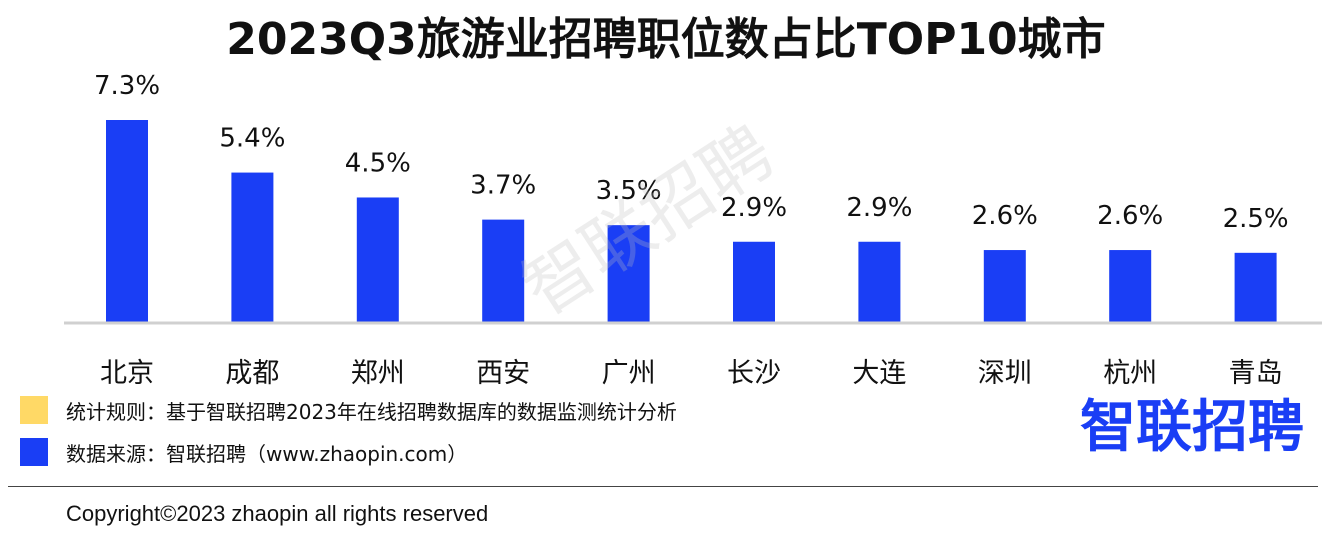 This screenshot has width=1332, height=541. I want to click on note-source: 数据来源：智联招聘（www.zhaopin.com）, so click(243, 452).